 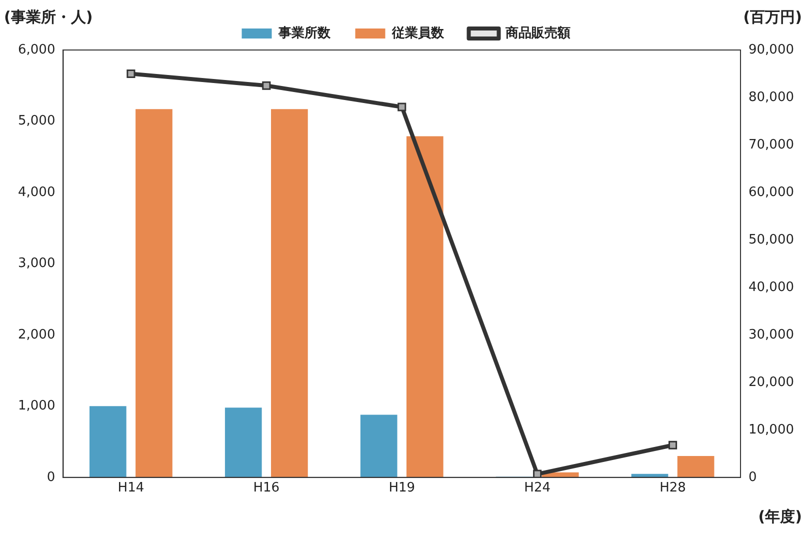 I want to click on x-tick-label: H24, so click(x=537, y=488).